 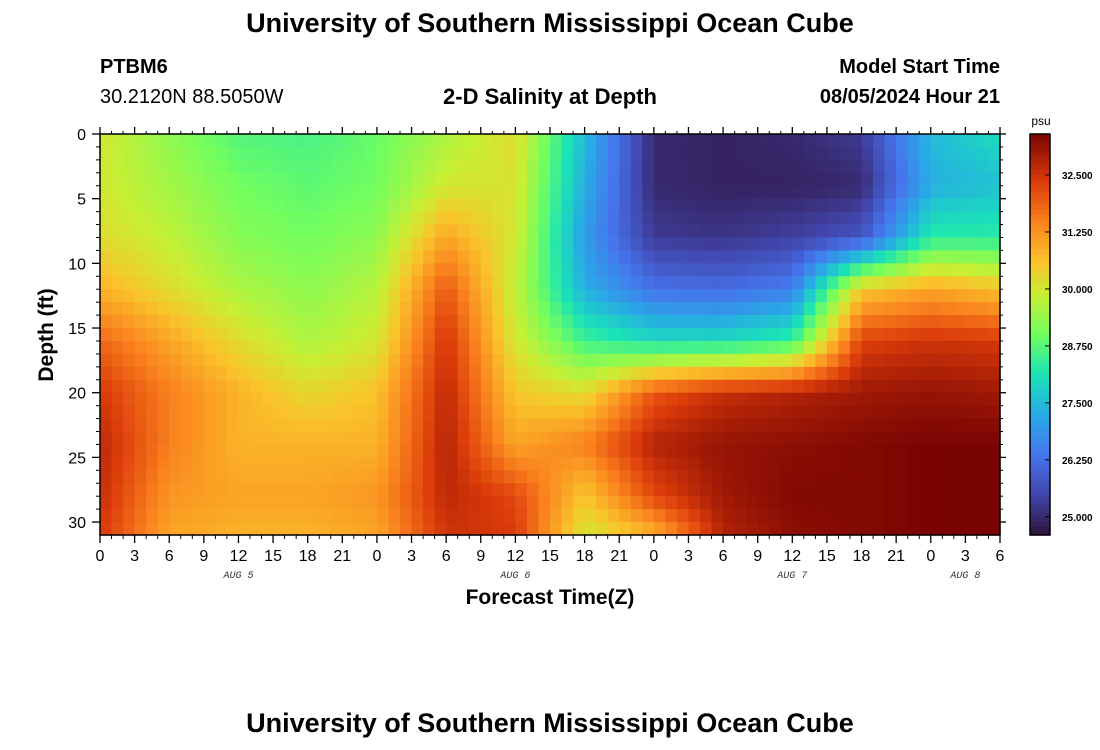 What do you see at coordinates (1040, 121) in the screenshot?
I see `colorbar-unit: psu` at bounding box center [1040, 121].